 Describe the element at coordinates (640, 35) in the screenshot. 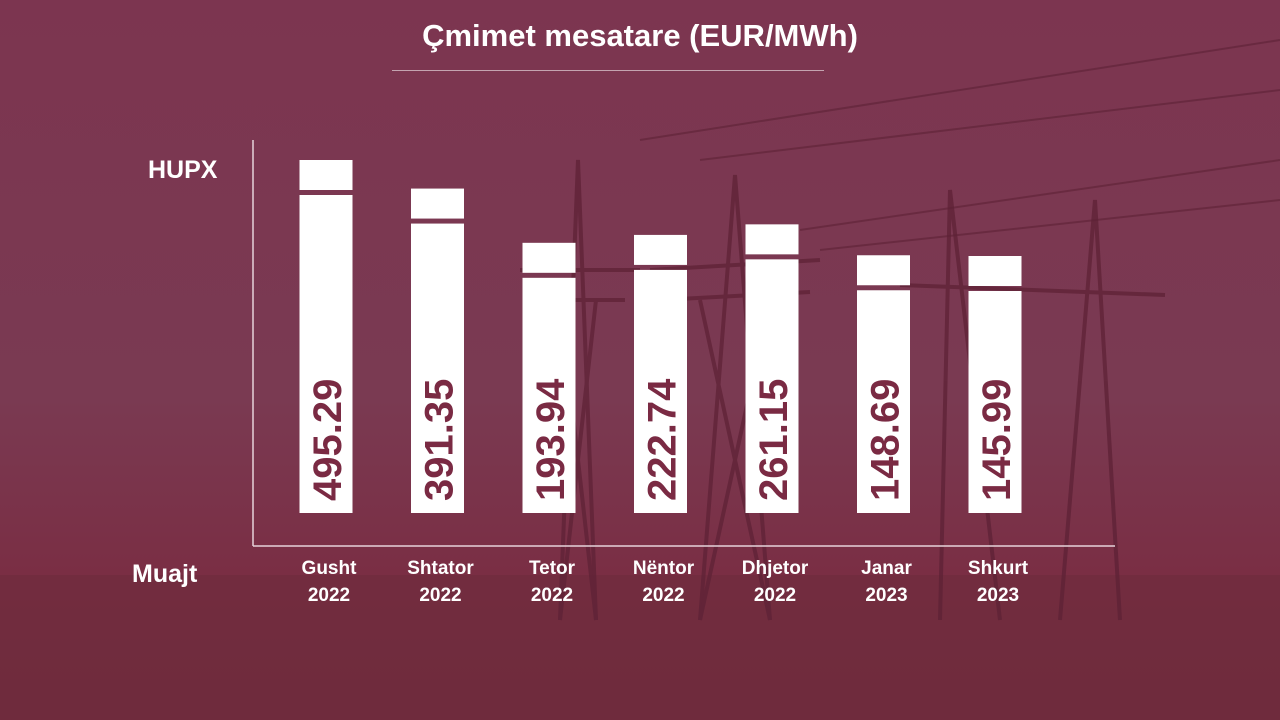

I see `chart-title: Çmimet mesatare (EUR/MWh)` at that location.